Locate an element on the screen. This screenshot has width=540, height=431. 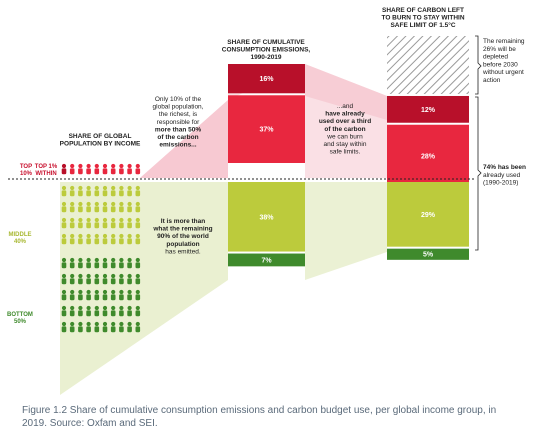
carbon-budget-bar: 12% 28% 29% 5% is located at coordinates (428, 148).